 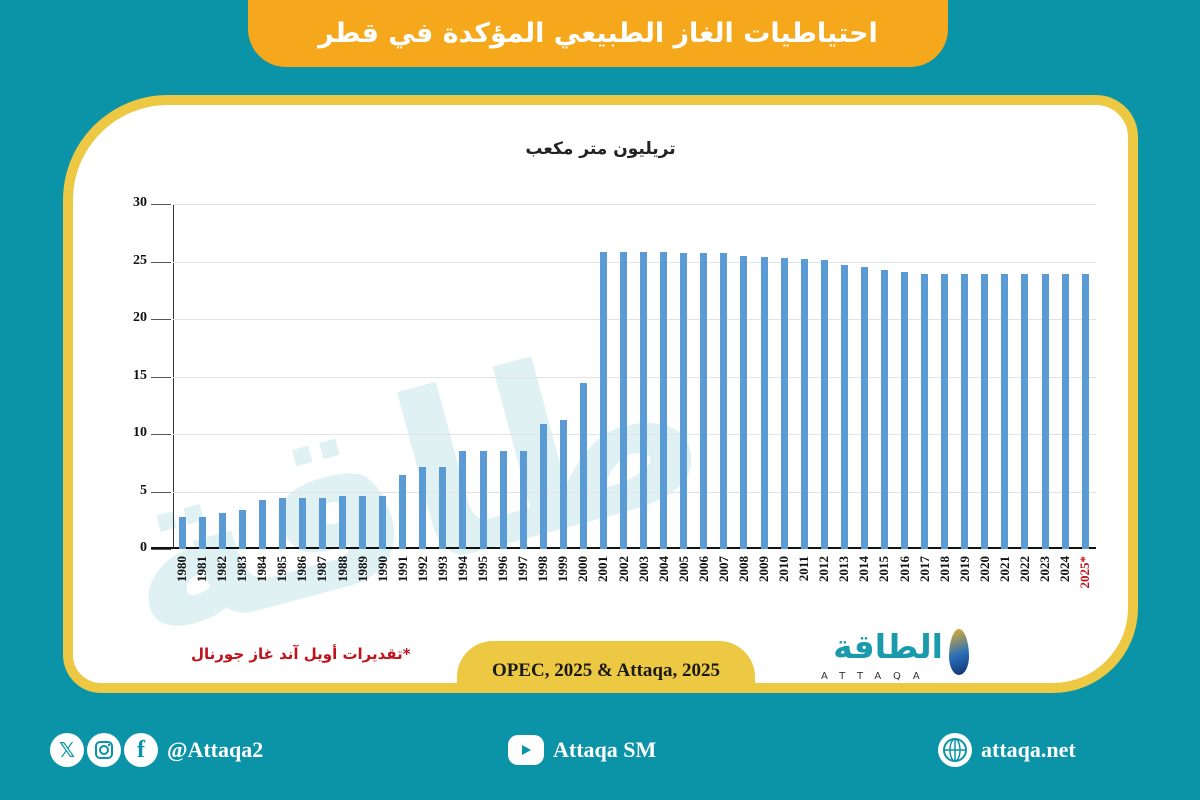 What do you see at coordinates (262, 524) in the screenshot?
I see `bar-1984` at bounding box center [262, 524].